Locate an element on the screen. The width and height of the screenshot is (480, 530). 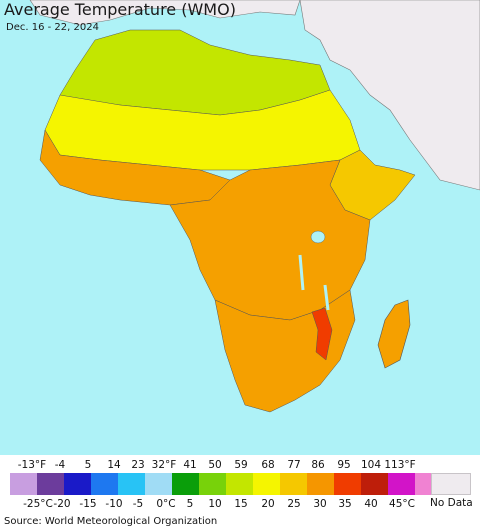
lake-victoria is located at coordinates (318, 237).